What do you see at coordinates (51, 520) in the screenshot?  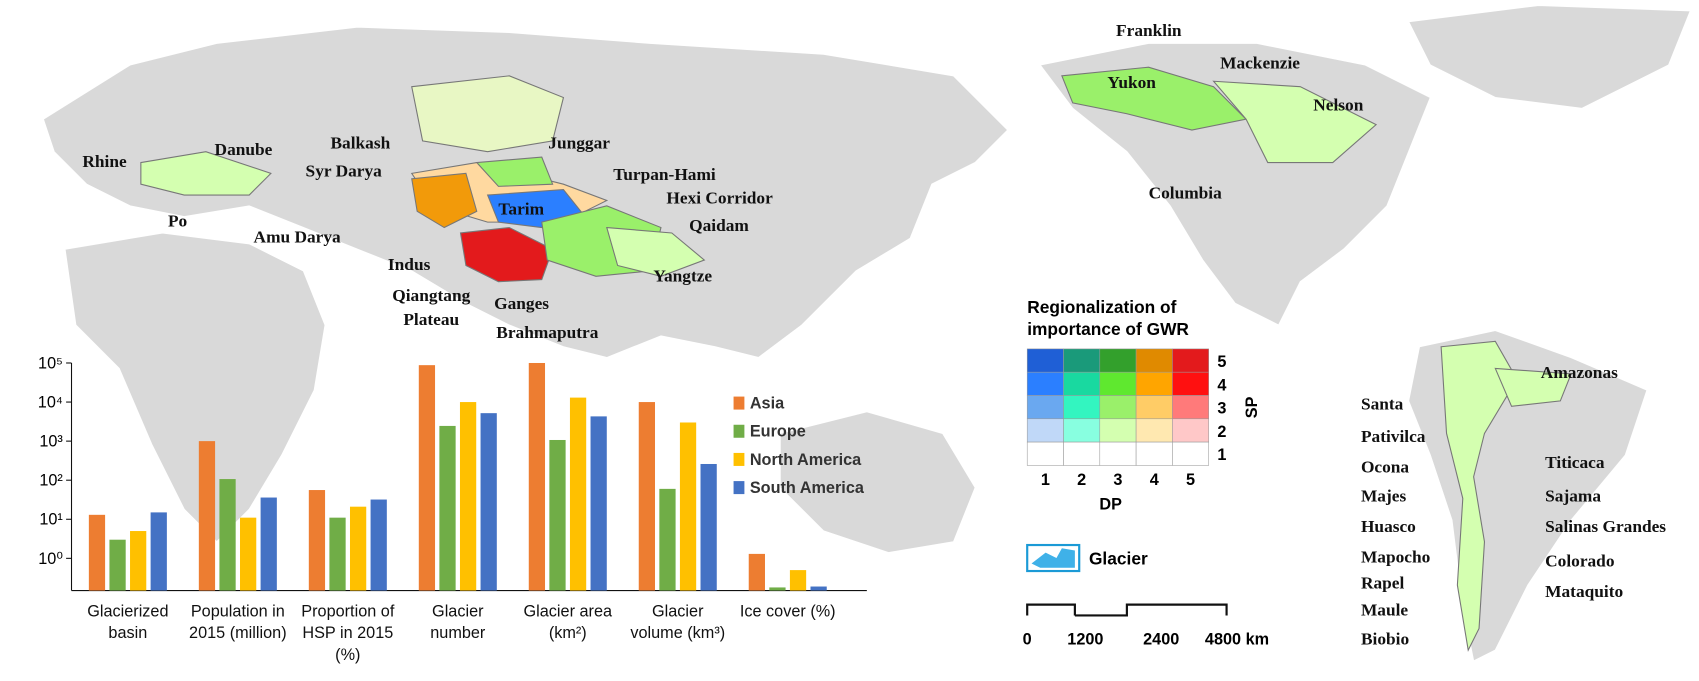 I see `y-tick-label: 10¹` at bounding box center [51, 520].